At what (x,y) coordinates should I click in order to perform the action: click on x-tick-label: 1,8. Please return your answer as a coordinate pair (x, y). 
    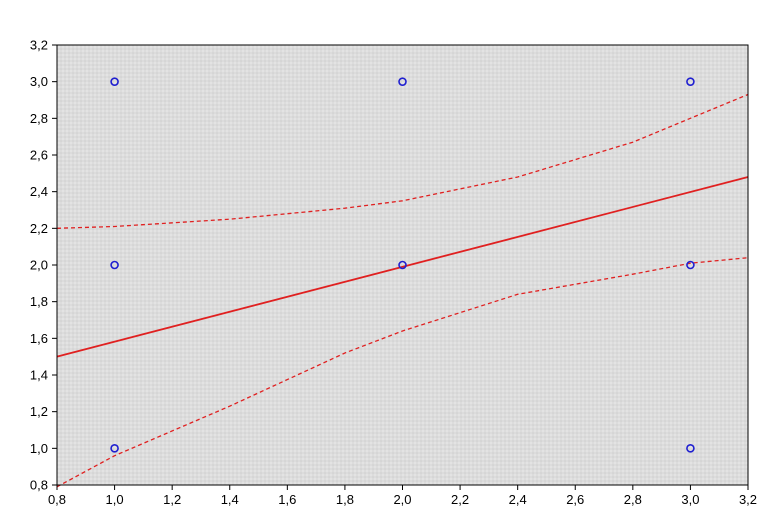
    Looking at the image, I should click on (345, 499).